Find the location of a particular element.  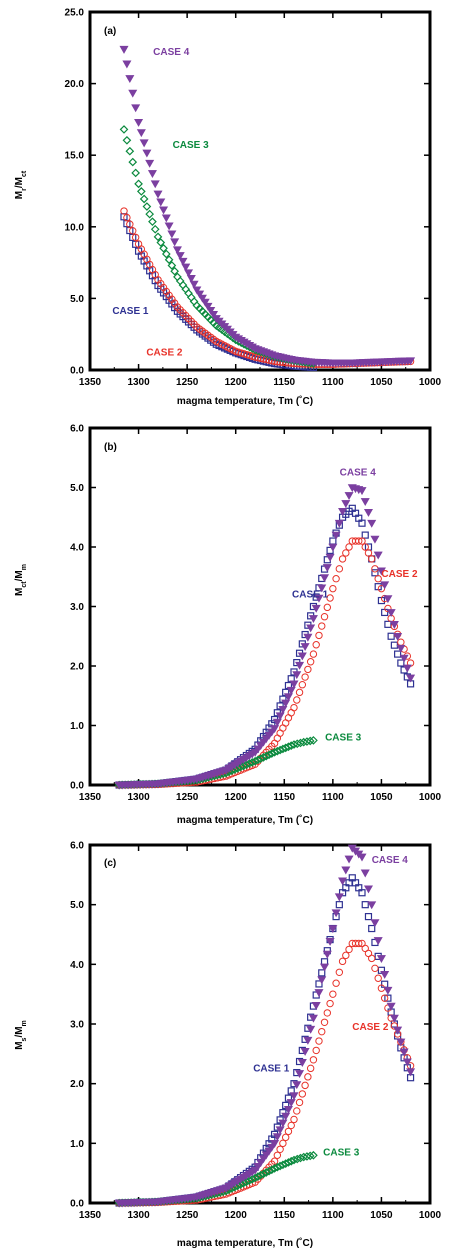

y-tick-label: 10.0 is located at coordinates (75, 227).